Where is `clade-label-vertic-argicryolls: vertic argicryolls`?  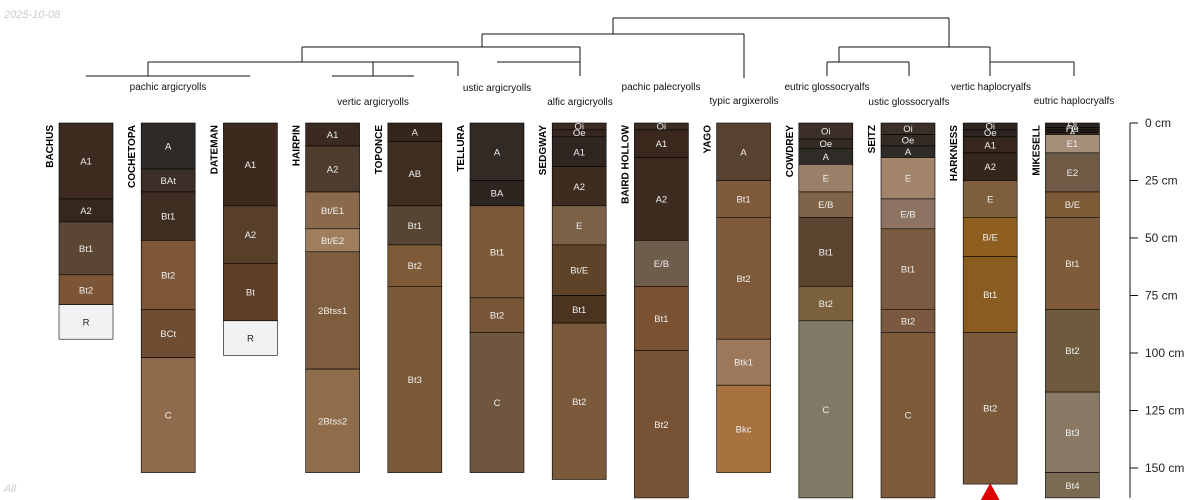 clade-label-vertic-argicryolls: vertic argicryolls is located at coordinates (373, 102).